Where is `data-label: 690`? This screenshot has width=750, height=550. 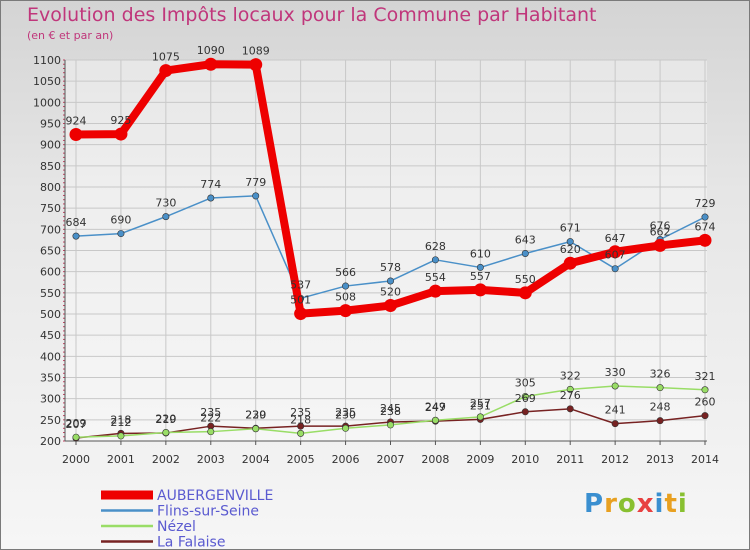 data-label: 690 is located at coordinates (120, 220).